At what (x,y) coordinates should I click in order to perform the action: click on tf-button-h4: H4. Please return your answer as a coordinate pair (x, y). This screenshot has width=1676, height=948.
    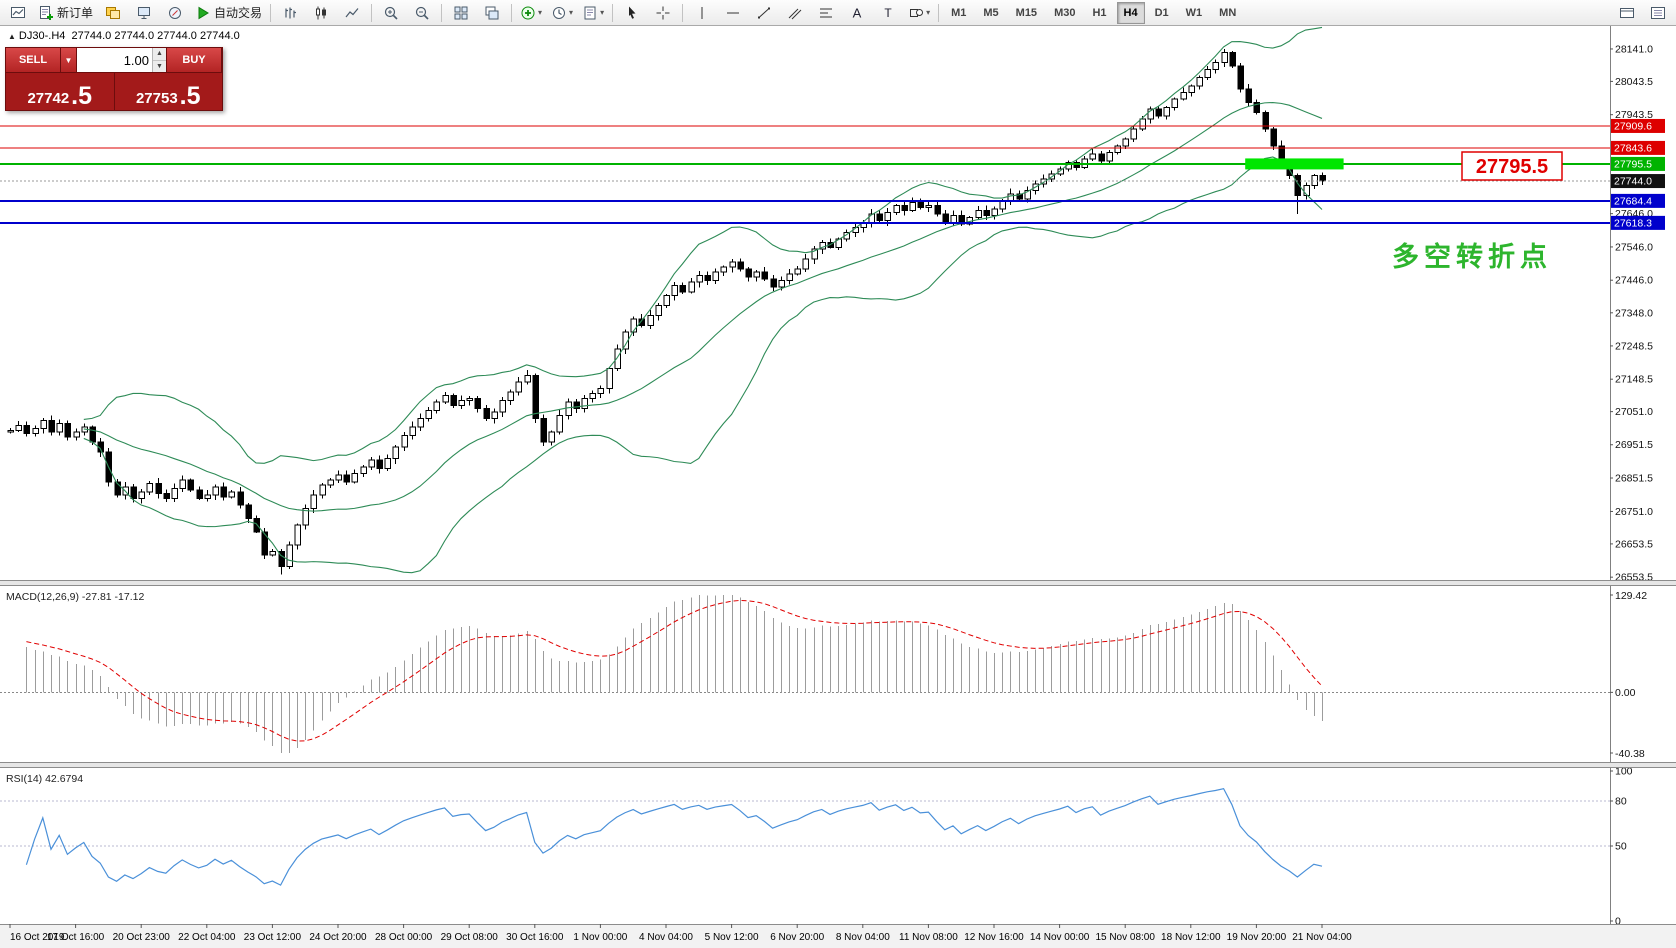
    Looking at the image, I should click on (1130, 12).